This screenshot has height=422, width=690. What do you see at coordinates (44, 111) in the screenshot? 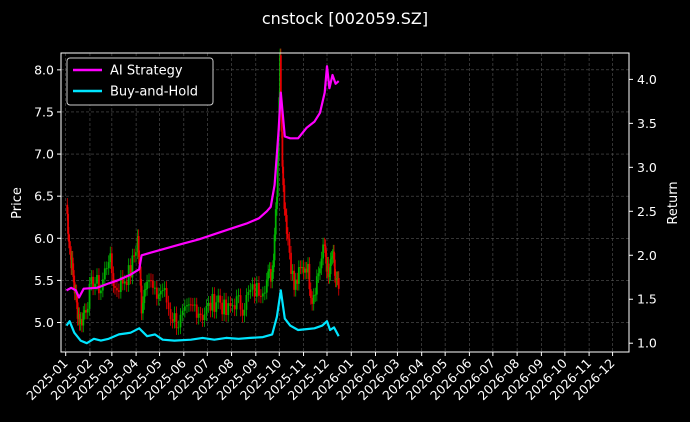
I see `y-tick-label: 7.5` at bounding box center [44, 111].